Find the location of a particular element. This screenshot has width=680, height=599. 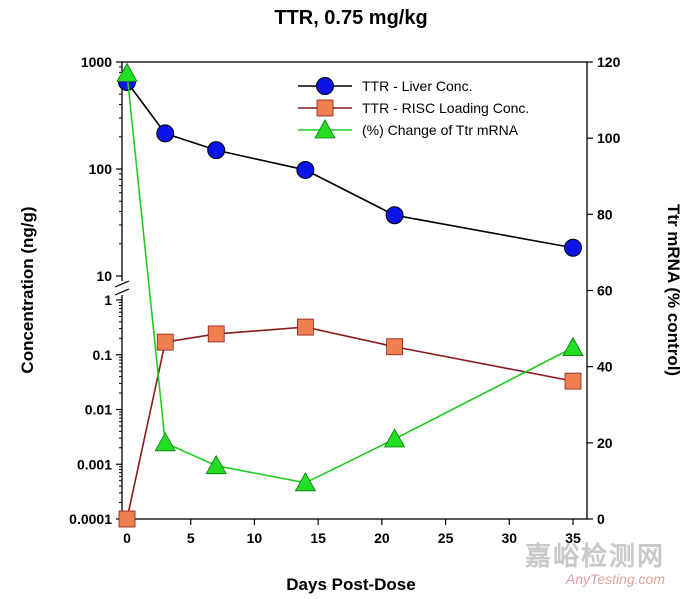

x-tick-label: 15 is located at coordinates (318, 538).